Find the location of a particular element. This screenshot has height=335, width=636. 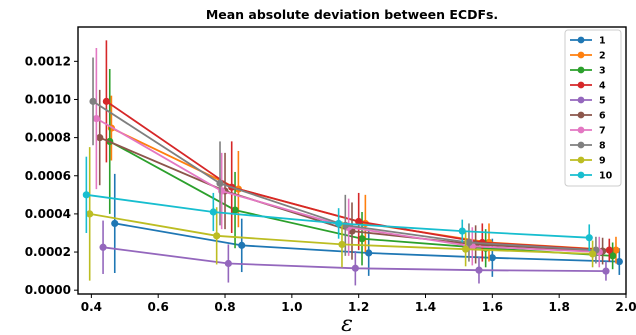

y-tick-label: 0.0006 is located at coordinates (48, 176).